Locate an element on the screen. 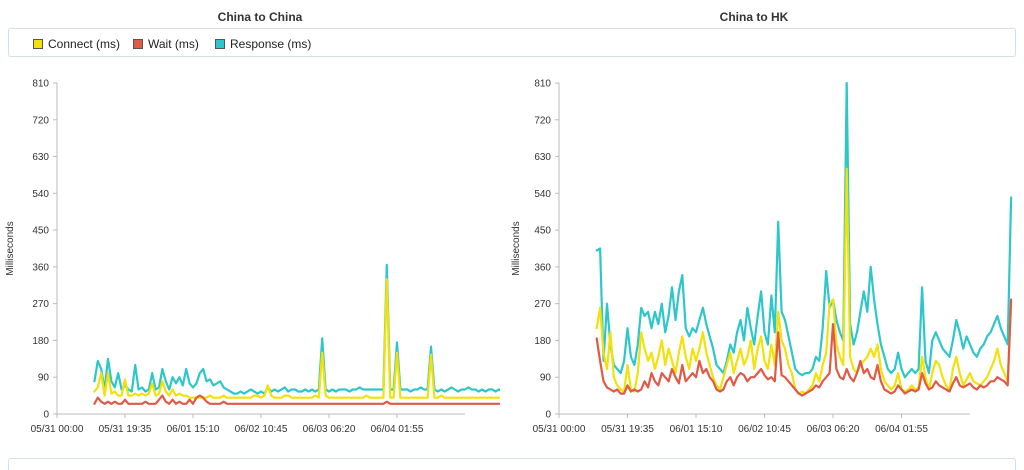 This screenshot has height=470, width=1024. legend-swatch-connect is located at coordinates (38, 44).